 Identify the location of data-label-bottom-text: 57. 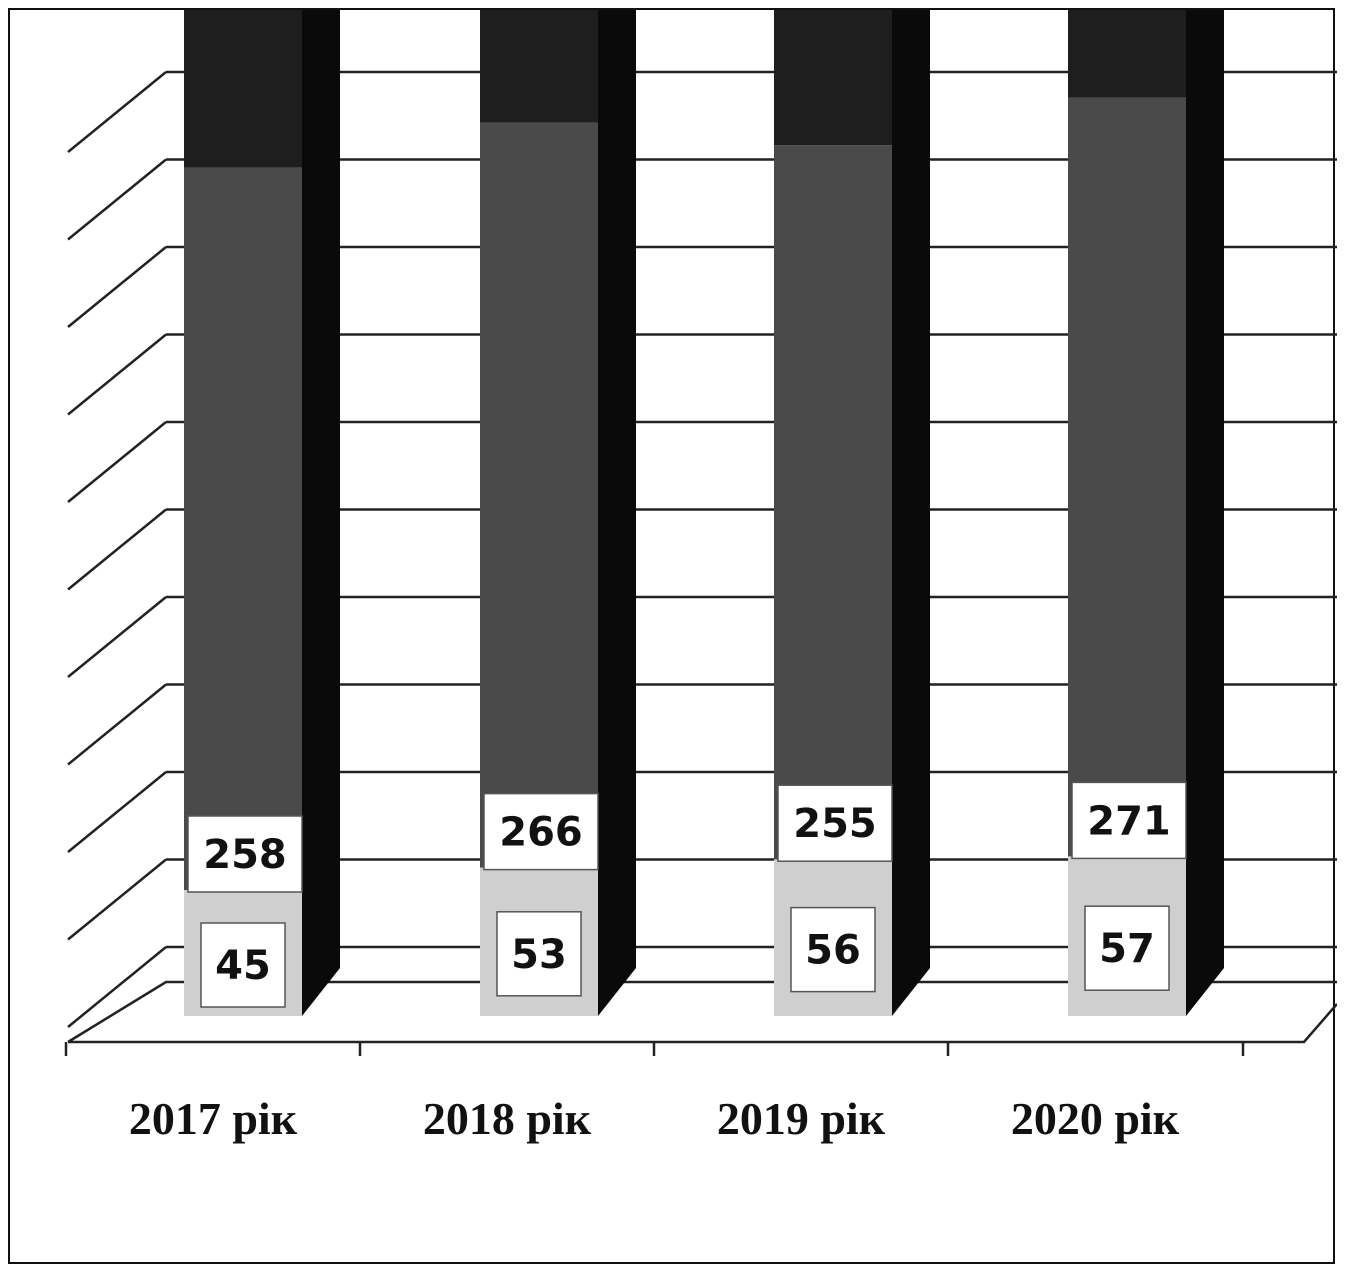
(1127, 949).